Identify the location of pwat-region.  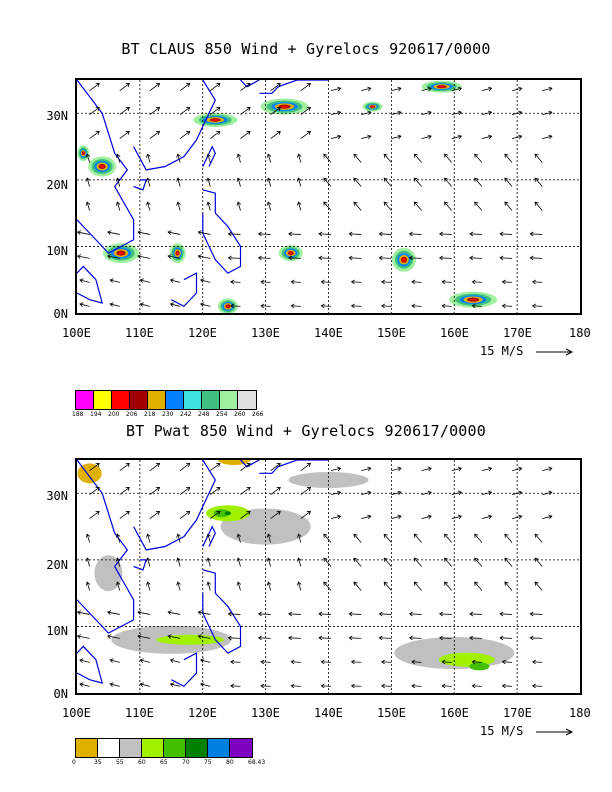
(227, 513).